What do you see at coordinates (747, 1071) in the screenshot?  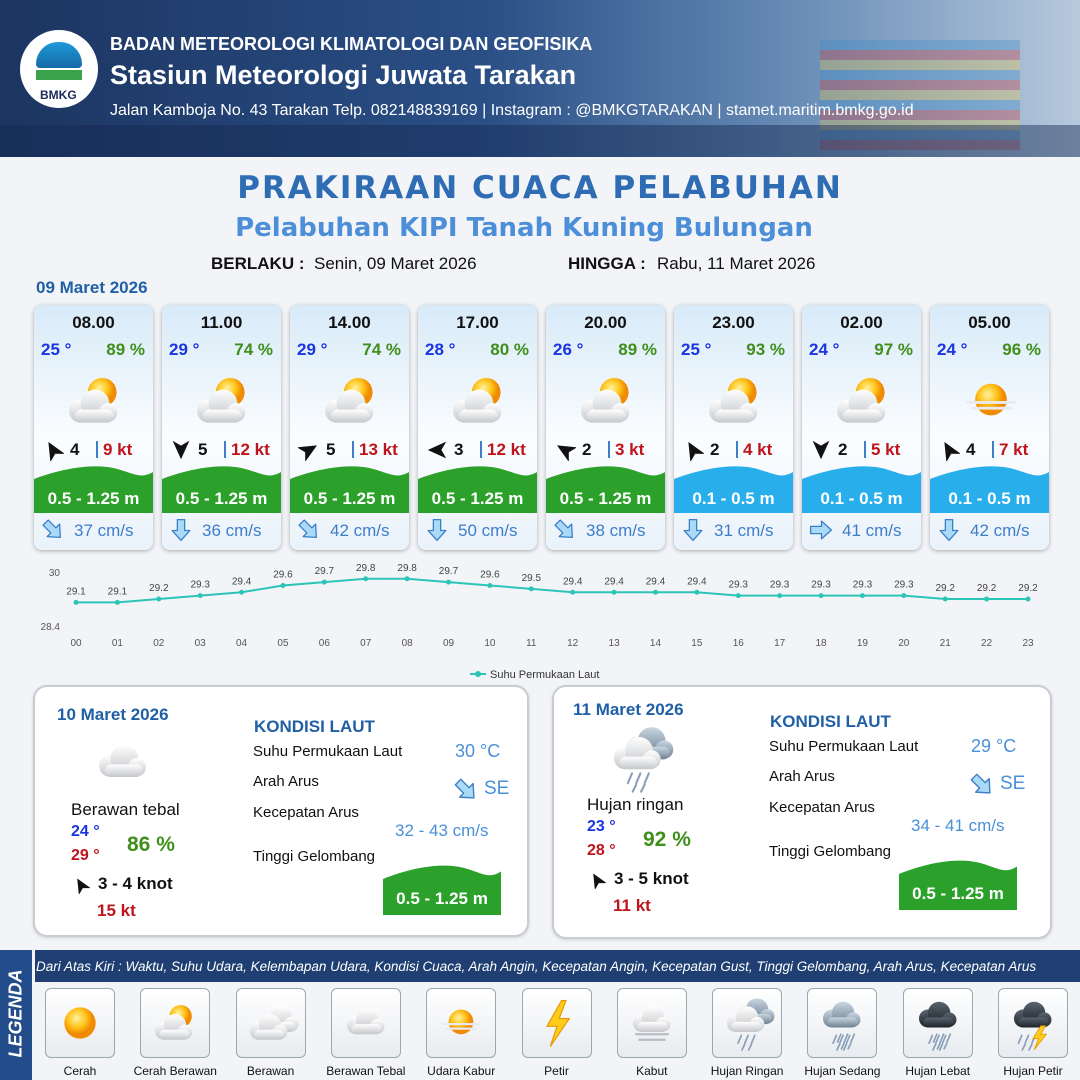 I see `legend-label: Hujan Ringan` at bounding box center [747, 1071].